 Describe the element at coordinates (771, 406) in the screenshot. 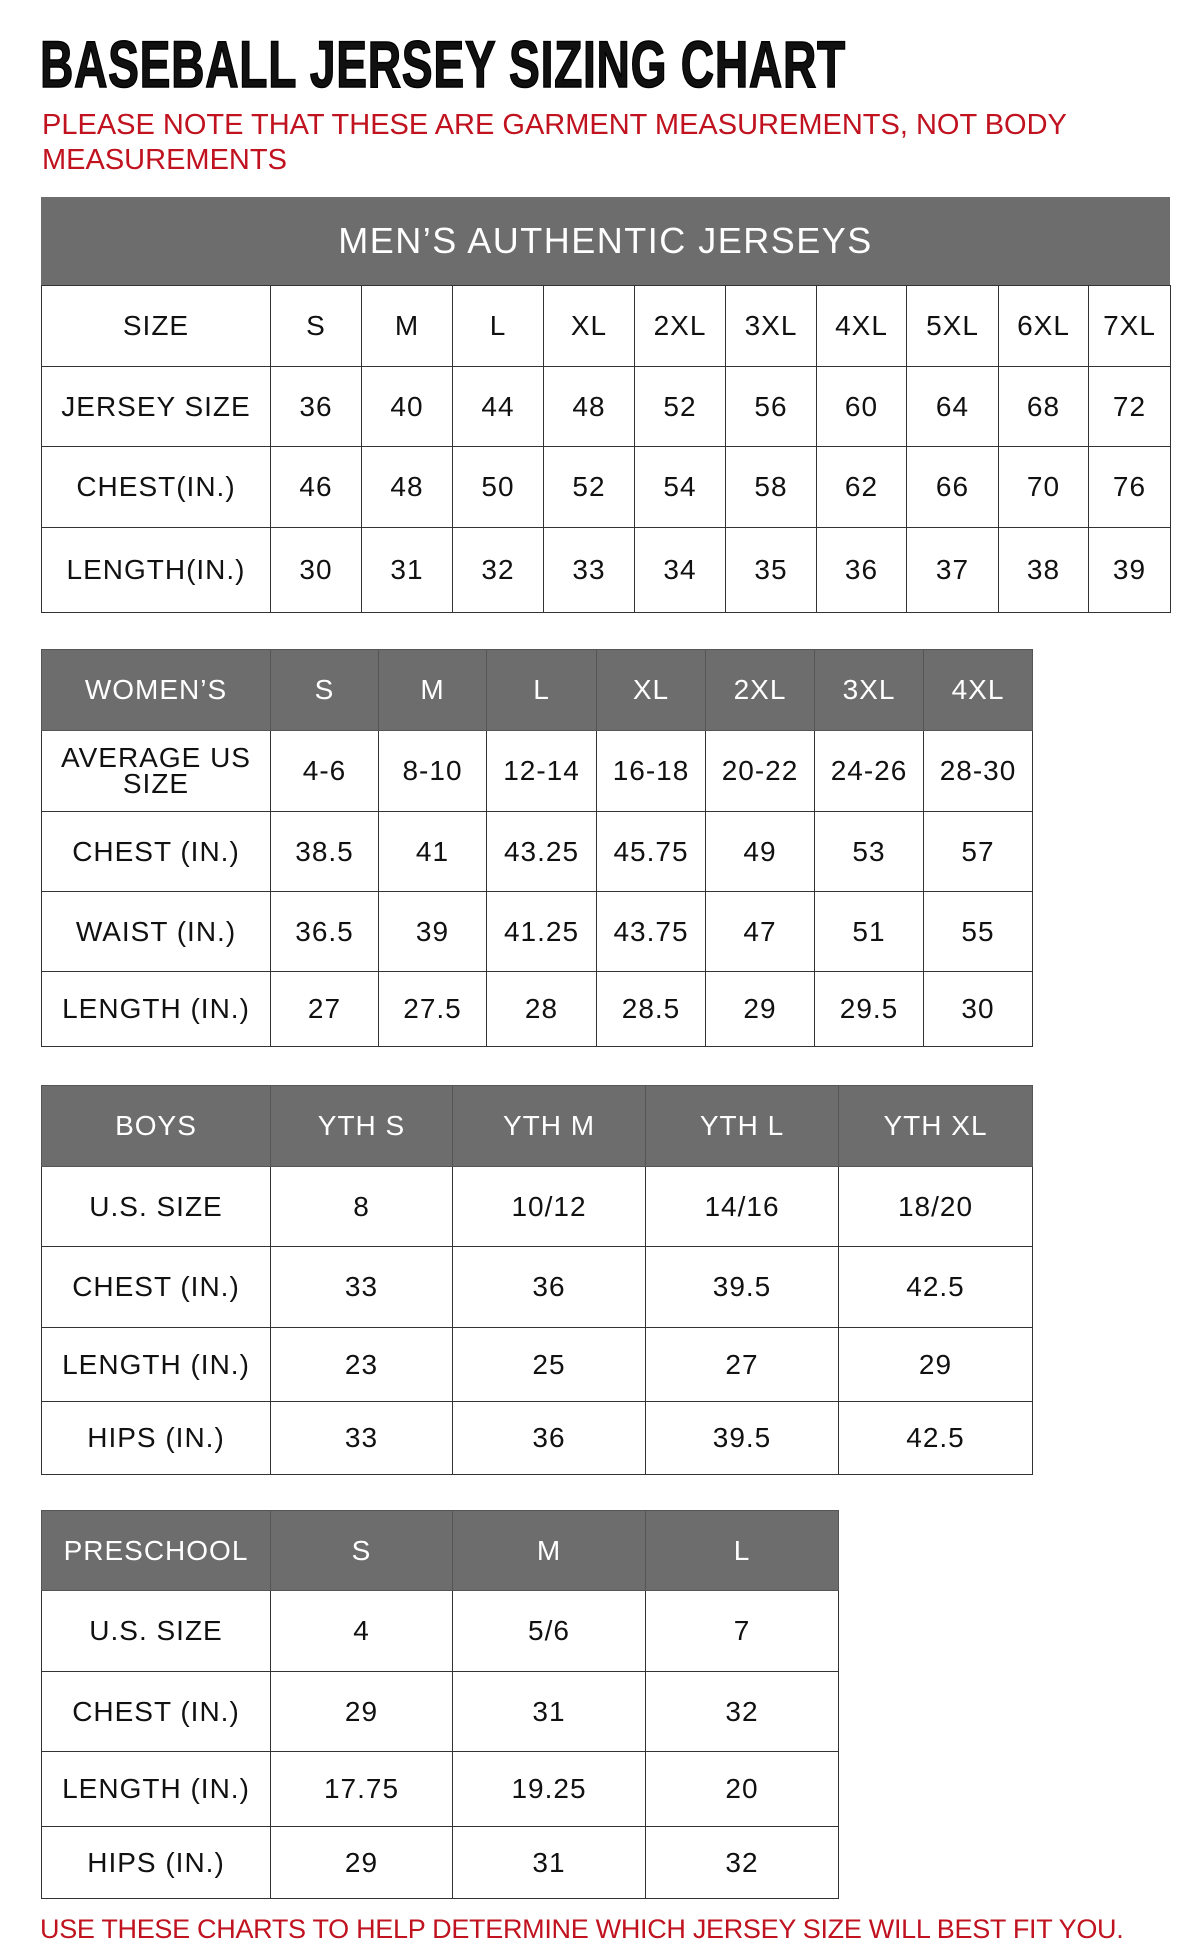

I see `measurement-cell: 56` at that location.